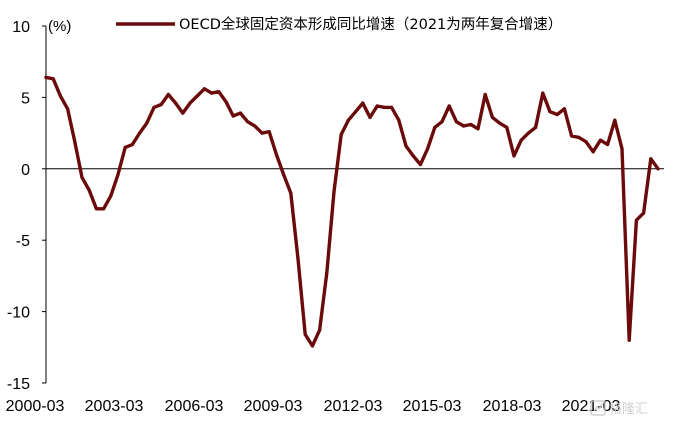 The width and height of the screenshot is (675, 428). I want to click on legend-label: OECD全球固定资本形成同比增速（2021为两年复合增速）, so click(370, 24).